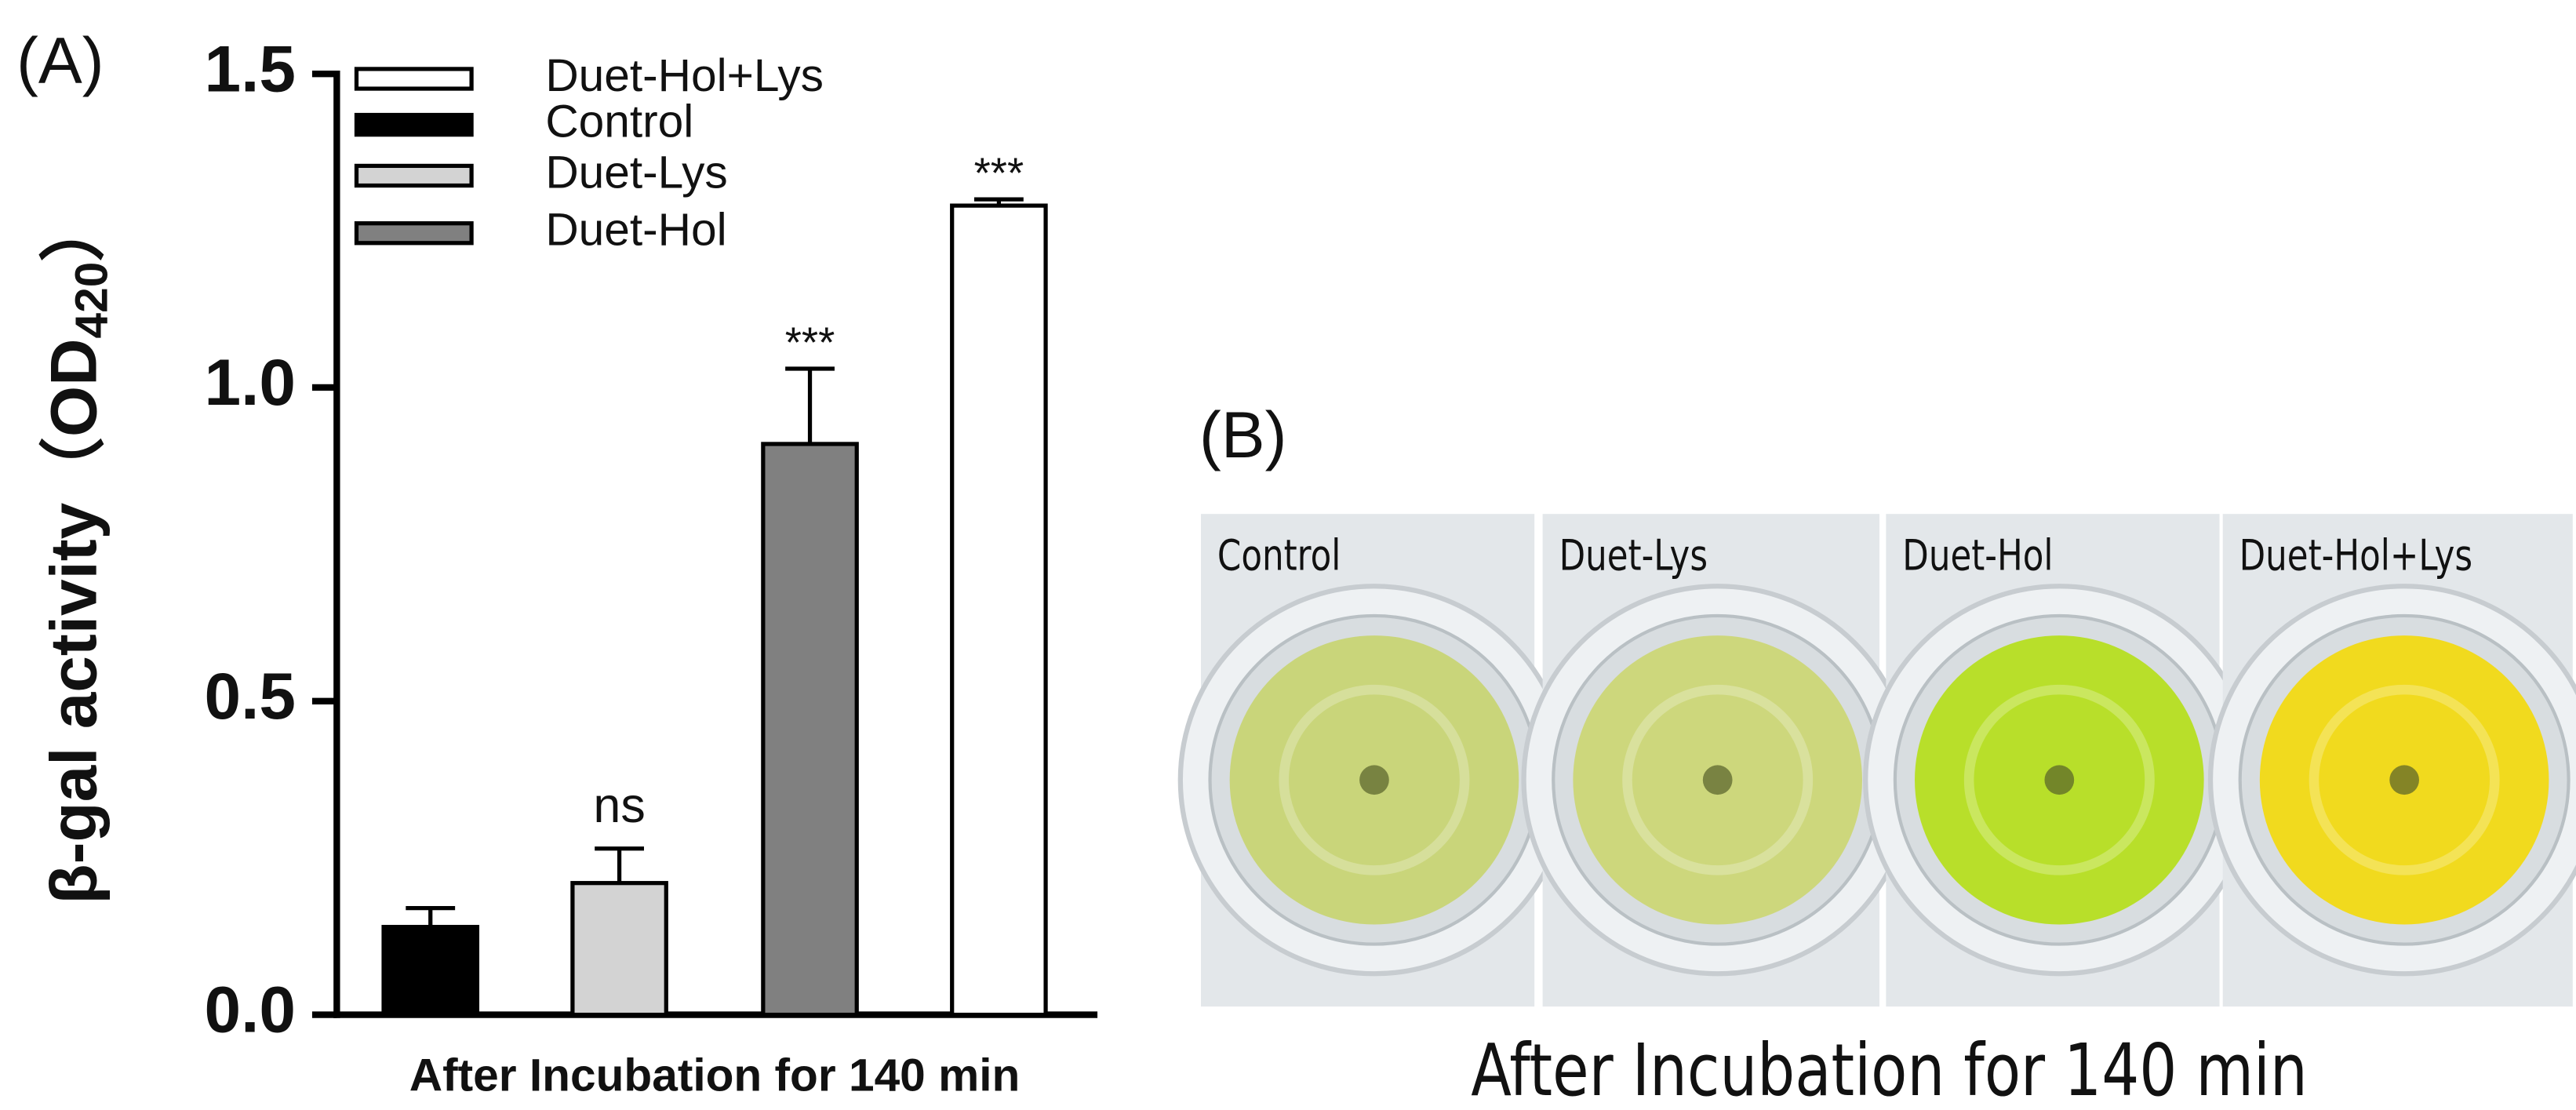 The width and height of the screenshot is (2576, 1110). I want to click on legend-label: Duet-Hol, so click(635, 230).